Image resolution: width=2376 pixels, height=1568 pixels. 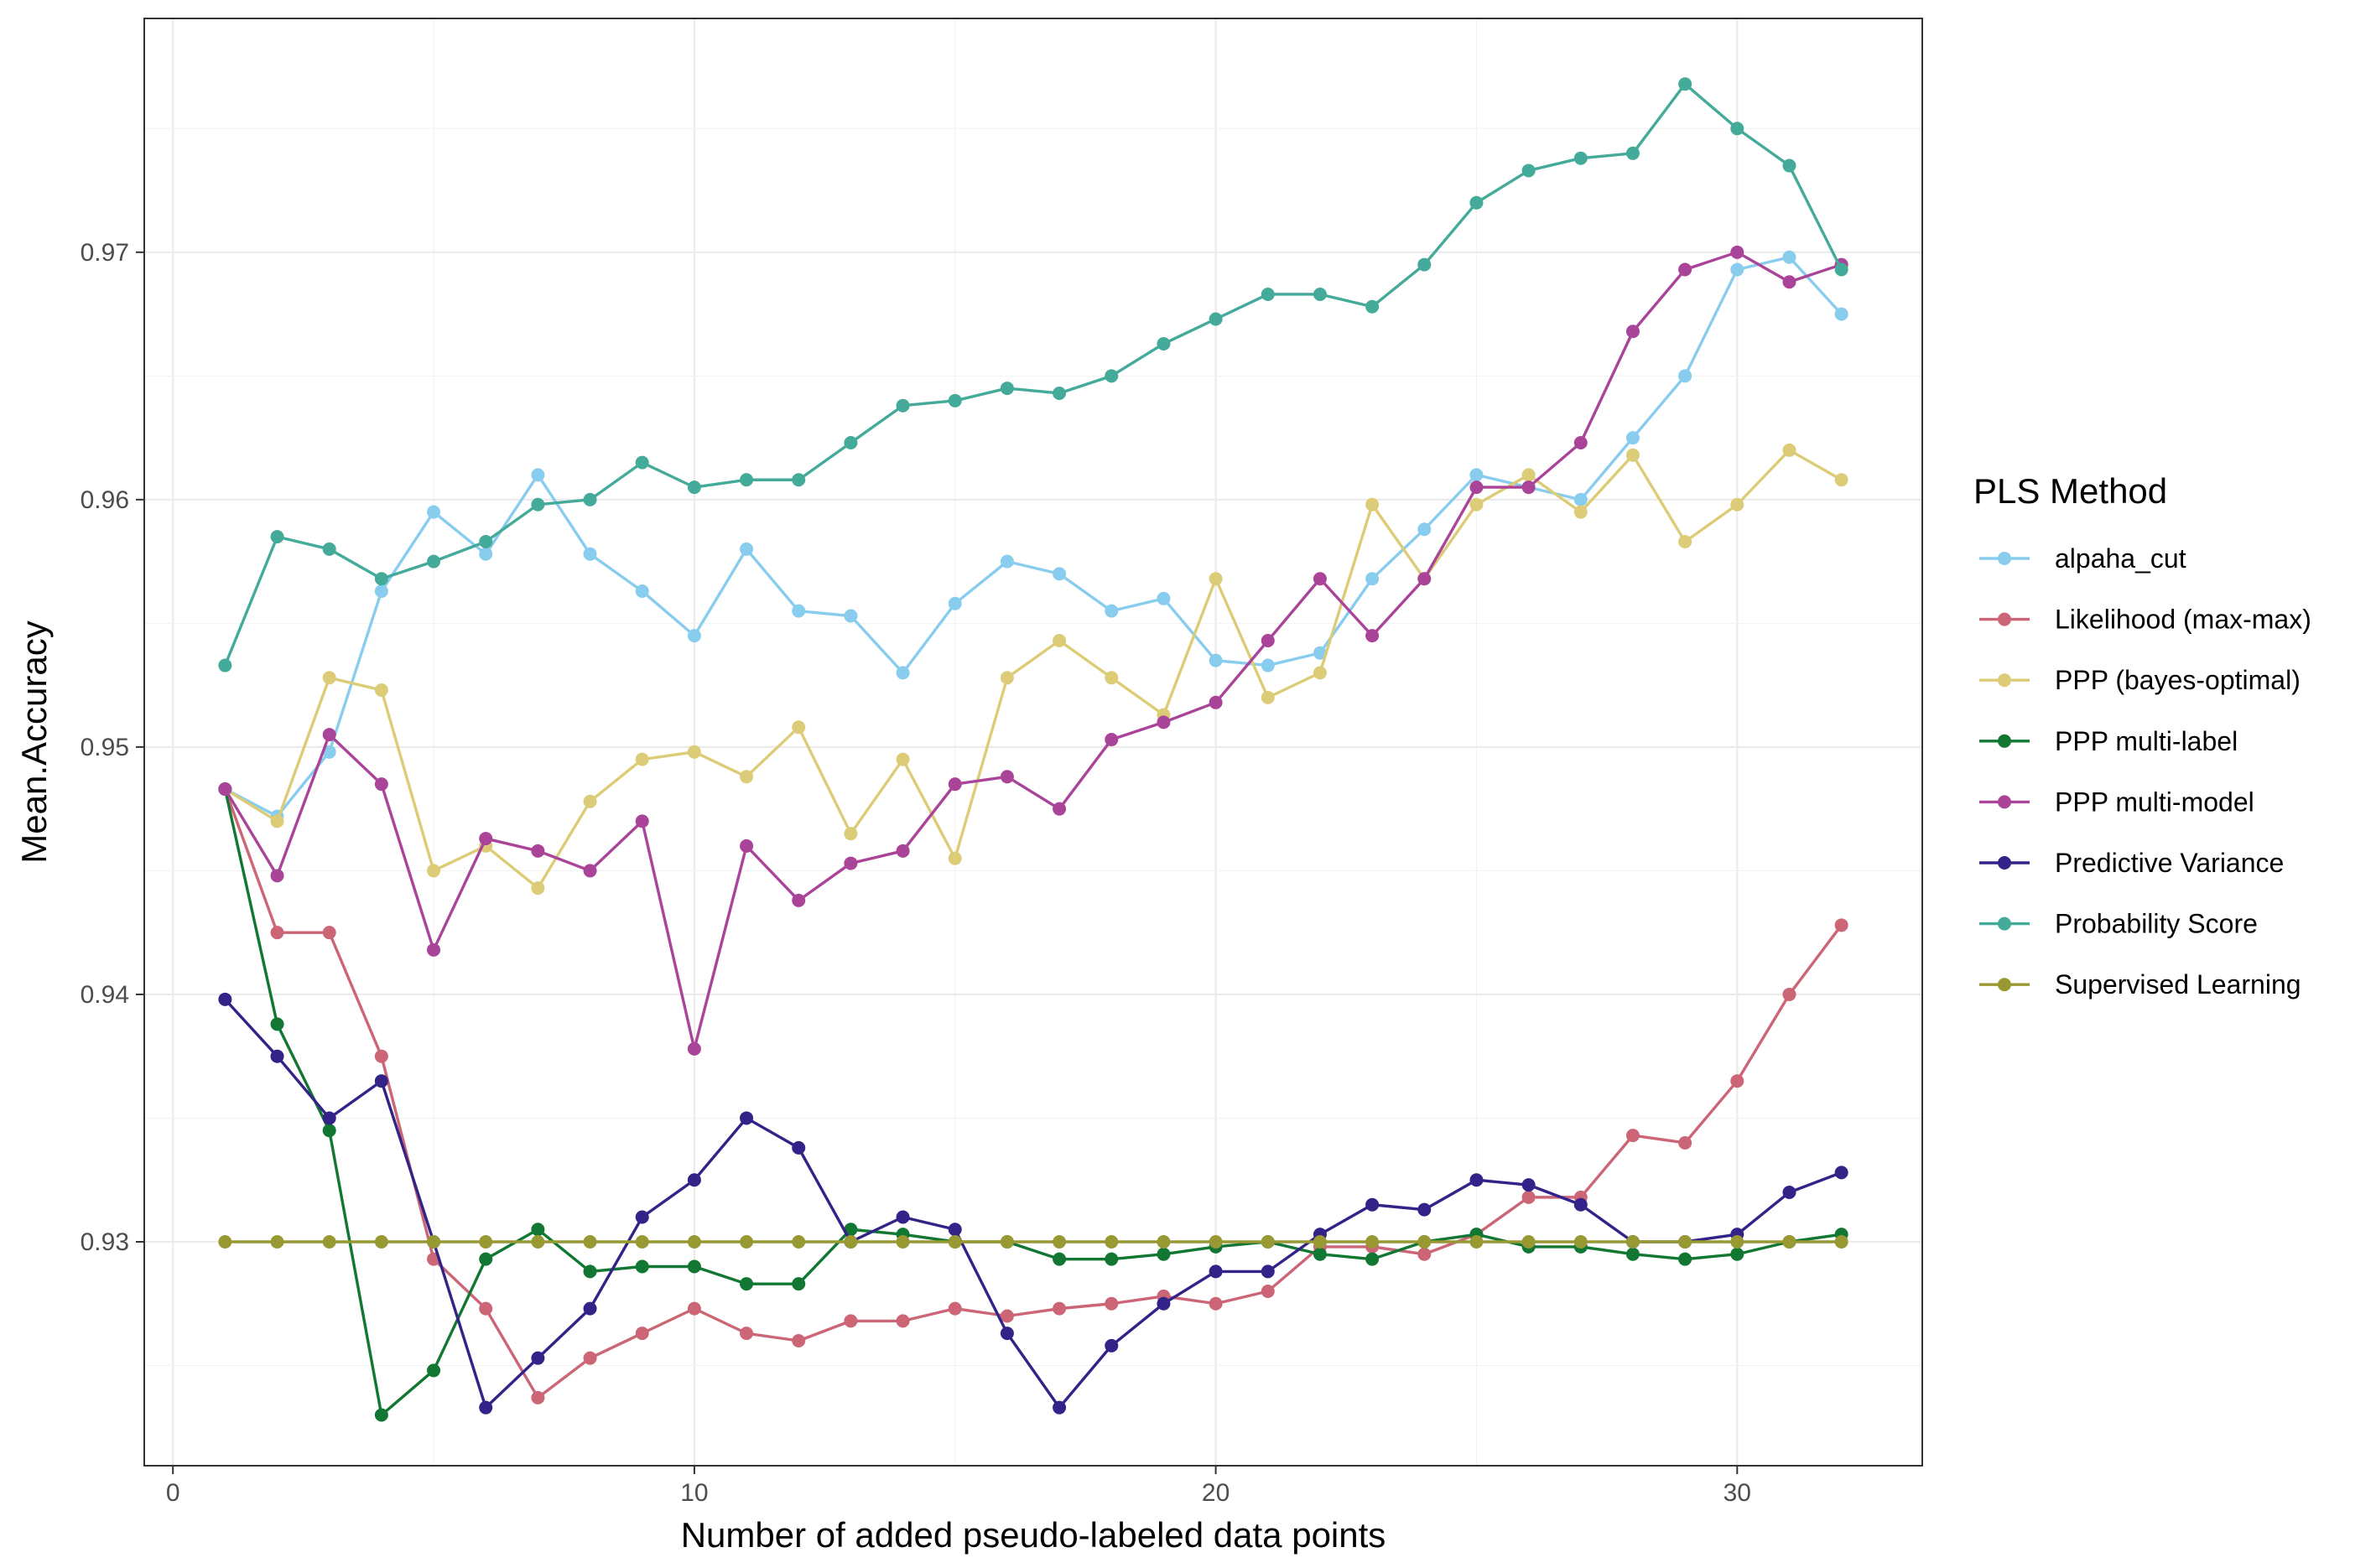 What do you see at coordinates (112, 747) in the screenshot?
I see `y-axis: 0.93 0.94 0.95 0.96 0.97` at bounding box center [112, 747].